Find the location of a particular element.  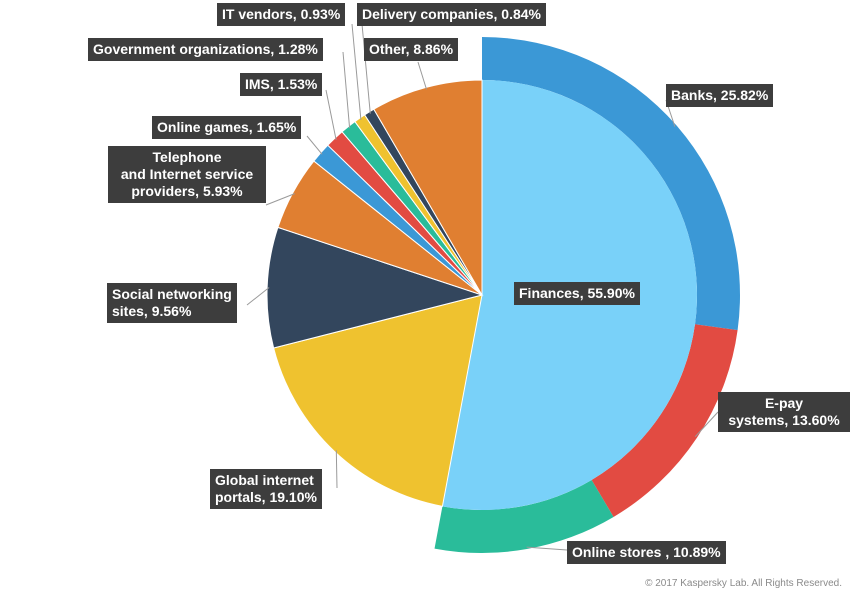

label-stores-line: Online stores , 10.89% is located at coordinates (646, 552).